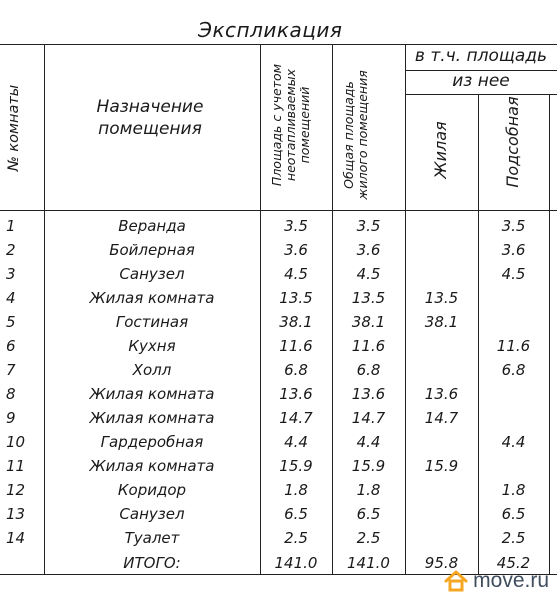 This screenshot has height=600, width=557. I want to click on row-number: 11, so click(16, 466).